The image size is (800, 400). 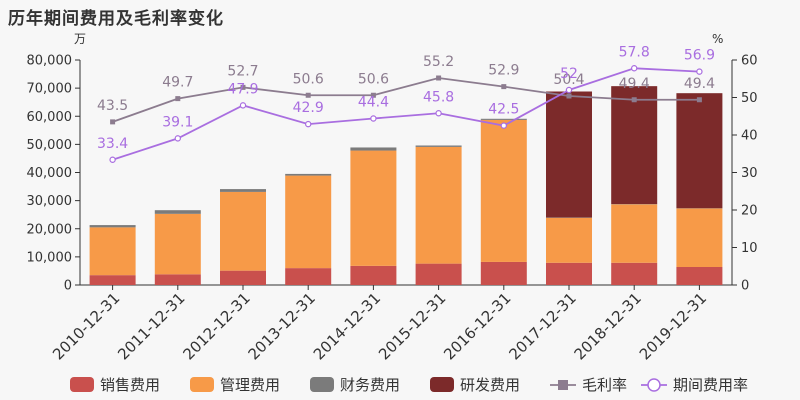 I want to click on left-axis-tick-label: 50,000, so click(x=50, y=145).